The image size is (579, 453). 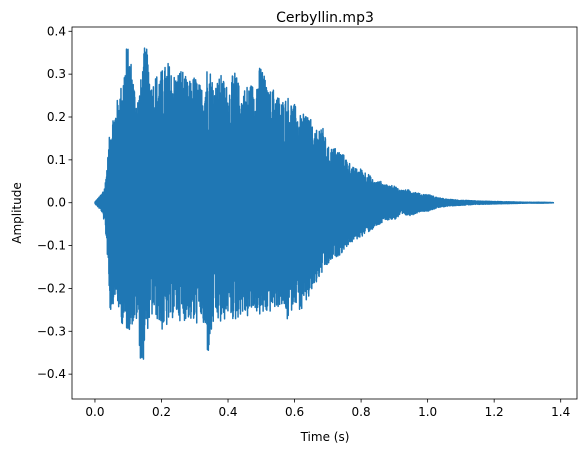 I want to click on x-axis: 0.0 0.2 0.4 0.6 0.8 1.0 1.2 1.4, so click(x=327, y=409).